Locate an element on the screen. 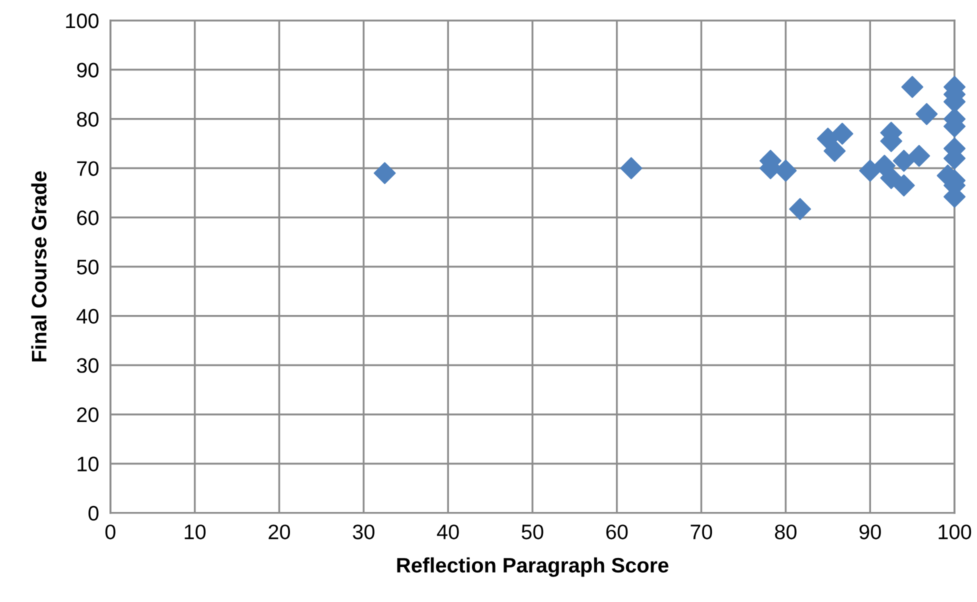 The width and height of the screenshot is (977, 602). x-tick-label: 30 is located at coordinates (363, 532).